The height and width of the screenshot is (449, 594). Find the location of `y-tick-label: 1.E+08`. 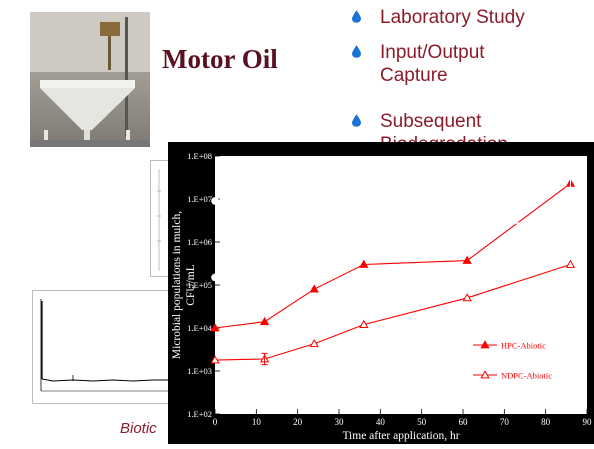

y-tick-label: 1.E+08 is located at coordinates (199, 156).